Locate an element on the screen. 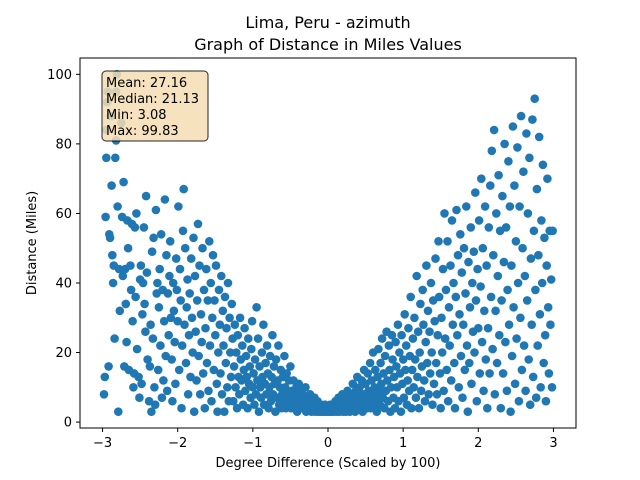 This screenshot has height=480, width=640. x-tick-label: 0 is located at coordinates (328, 443).